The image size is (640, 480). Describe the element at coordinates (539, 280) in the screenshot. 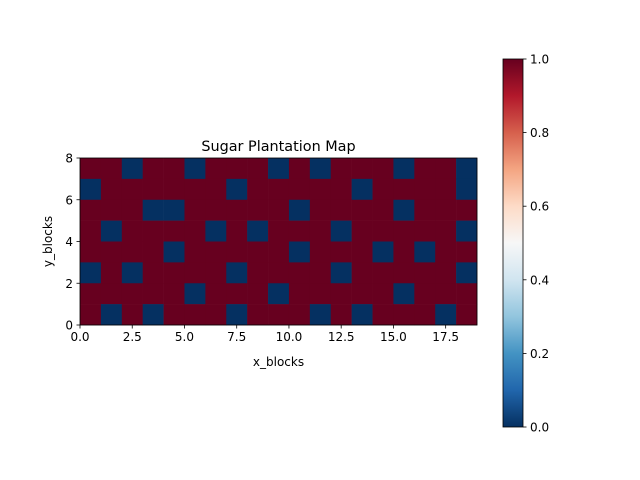

I see `colorbar-tick-label: 0.4` at that location.